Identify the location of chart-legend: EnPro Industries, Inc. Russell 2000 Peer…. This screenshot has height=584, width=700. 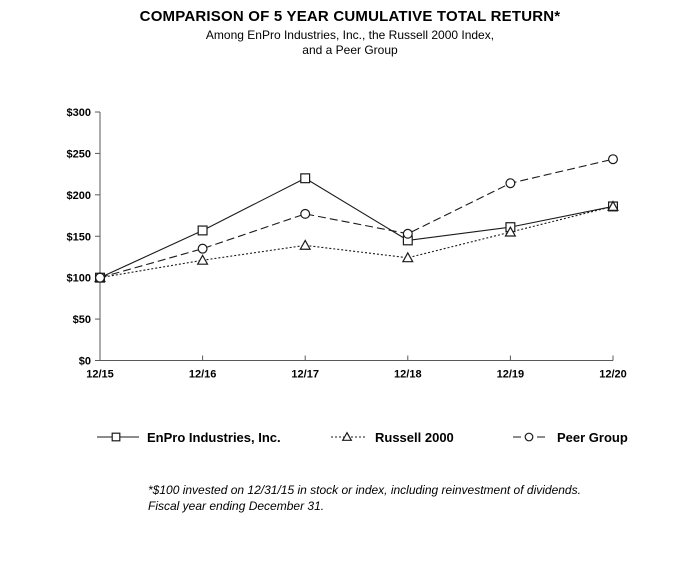
(350, 438).